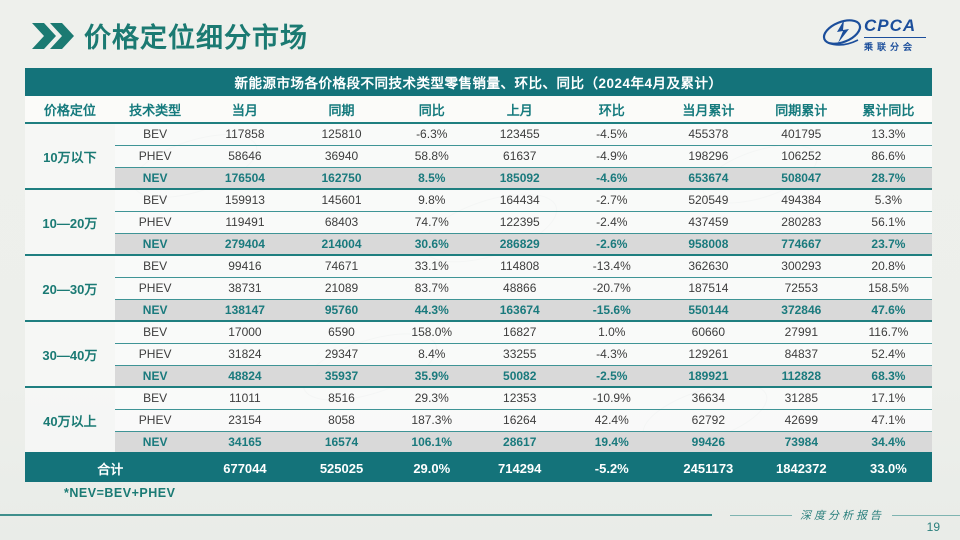 This screenshot has width=960, height=540. Describe the element at coordinates (801, 332) in the screenshot. I see `value-cell: 27991` at that location.